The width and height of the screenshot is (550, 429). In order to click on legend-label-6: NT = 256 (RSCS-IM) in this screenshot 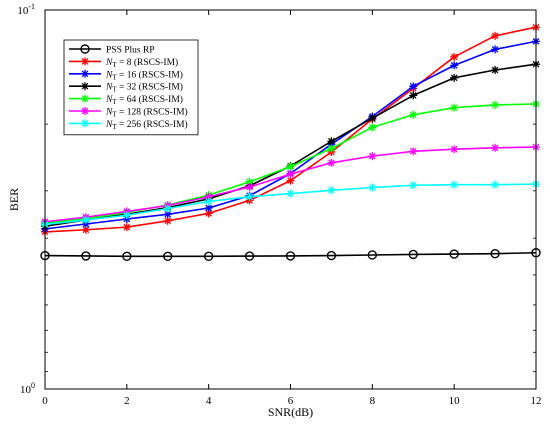, I will do `click(146, 125)`.